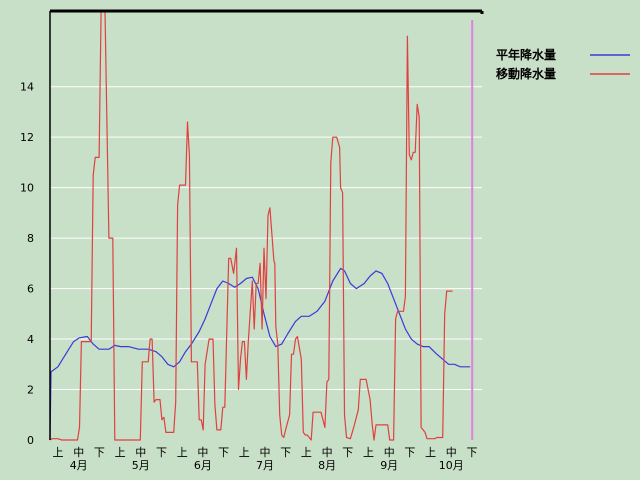 Image resolution: width=640 pixels, height=480 pixels. I want to click on month-label-3: 7月, so click(265, 465).